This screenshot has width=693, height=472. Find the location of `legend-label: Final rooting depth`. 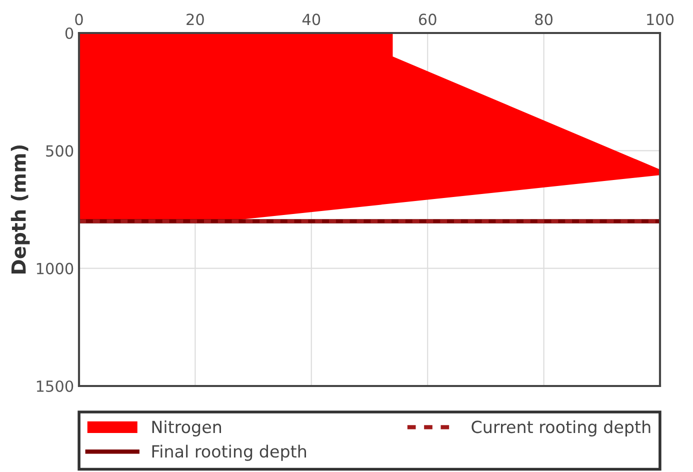

legend-label: Final rooting depth is located at coordinates (229, 452).